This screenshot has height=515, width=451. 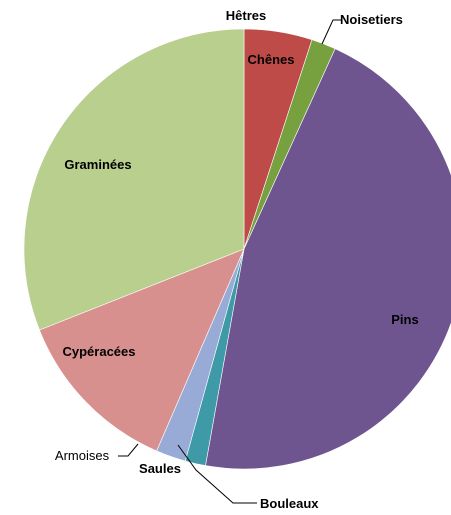 I want to click on label-armoises: Armoises, so click(x=82, y=455).